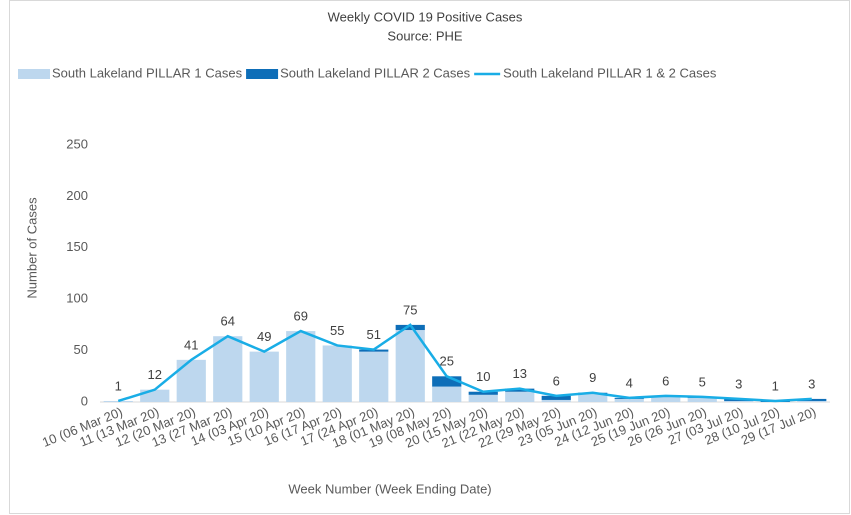  I want to click on y-tick-label: 100, so click(77, 298).